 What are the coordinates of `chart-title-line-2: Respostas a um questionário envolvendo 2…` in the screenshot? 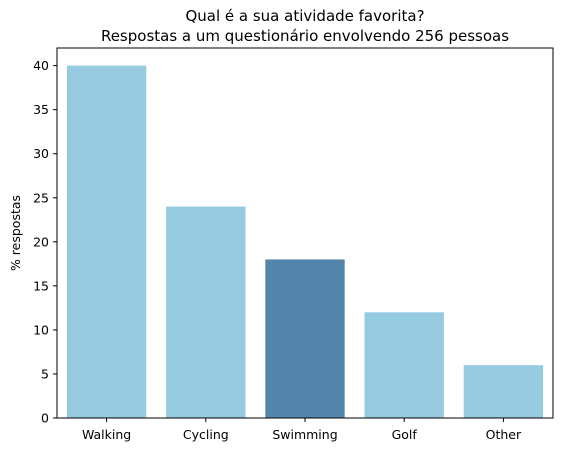 It's located at (305, 36).